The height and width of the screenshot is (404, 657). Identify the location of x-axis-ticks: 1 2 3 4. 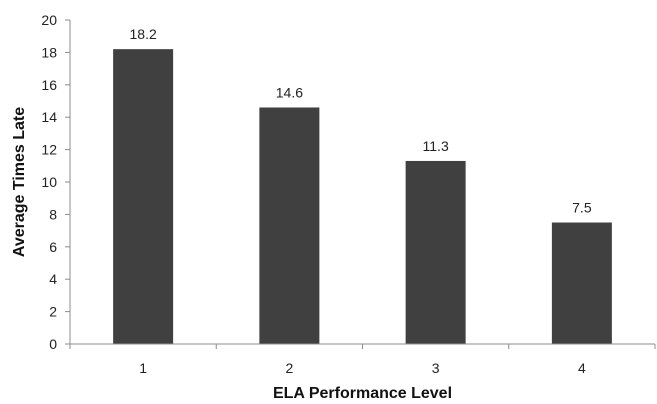
(362, 360).